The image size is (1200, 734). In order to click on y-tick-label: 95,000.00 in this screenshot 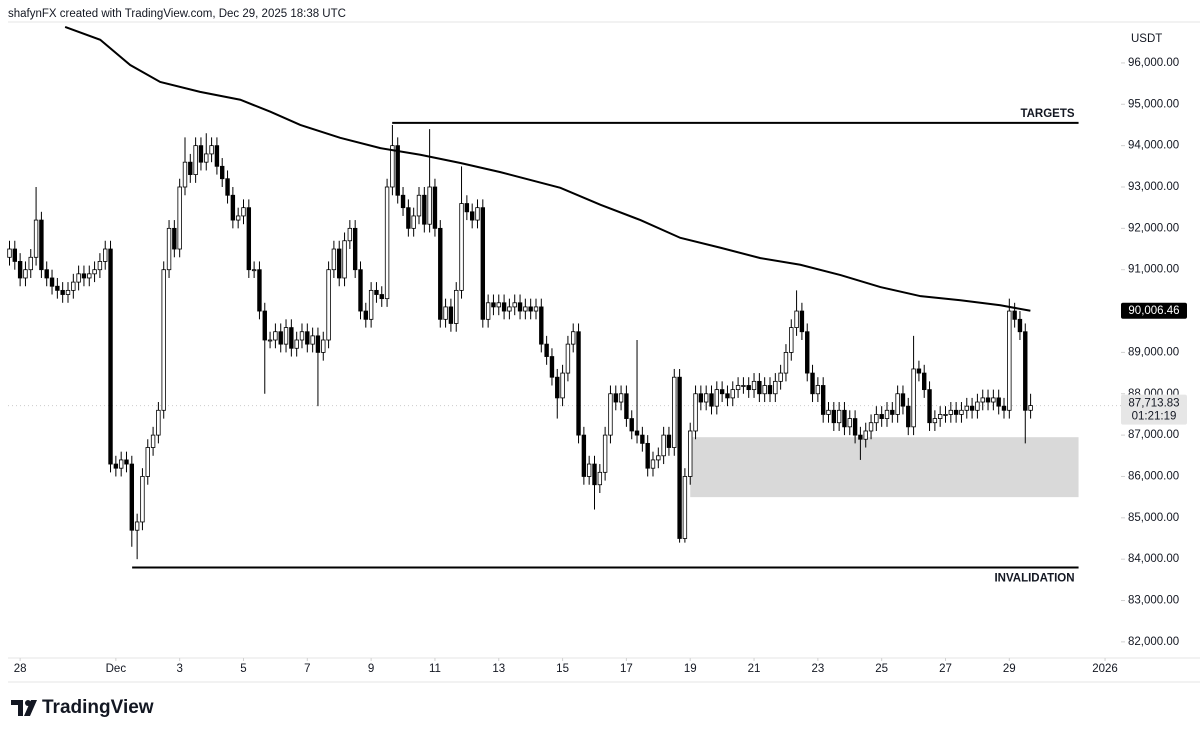, I will do `click(1153, 104)`.